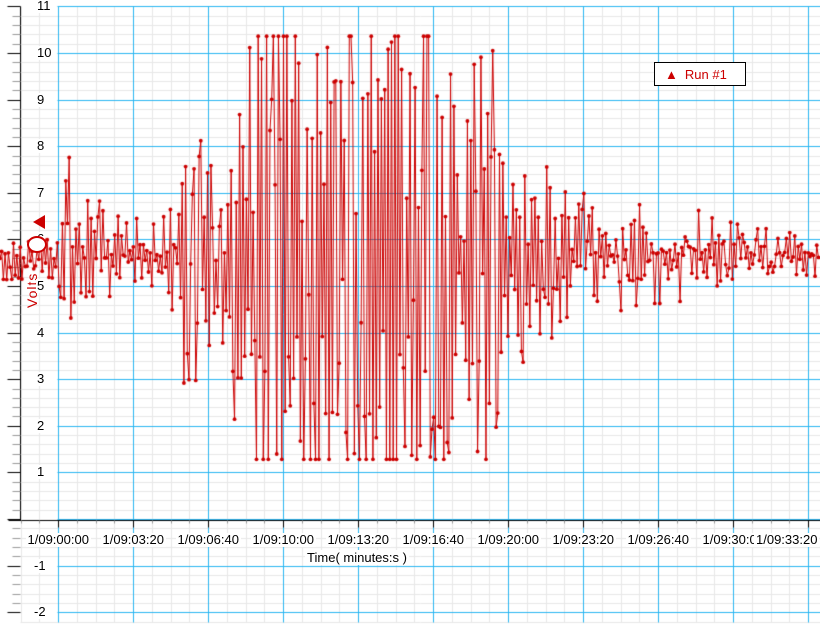 This screenshot has width=820, height=625. What do you see at coordinates (357, 557) in the screenshot?
I see `x-axis-title: Time( minutes:s )` at bounding box center [357, 557].